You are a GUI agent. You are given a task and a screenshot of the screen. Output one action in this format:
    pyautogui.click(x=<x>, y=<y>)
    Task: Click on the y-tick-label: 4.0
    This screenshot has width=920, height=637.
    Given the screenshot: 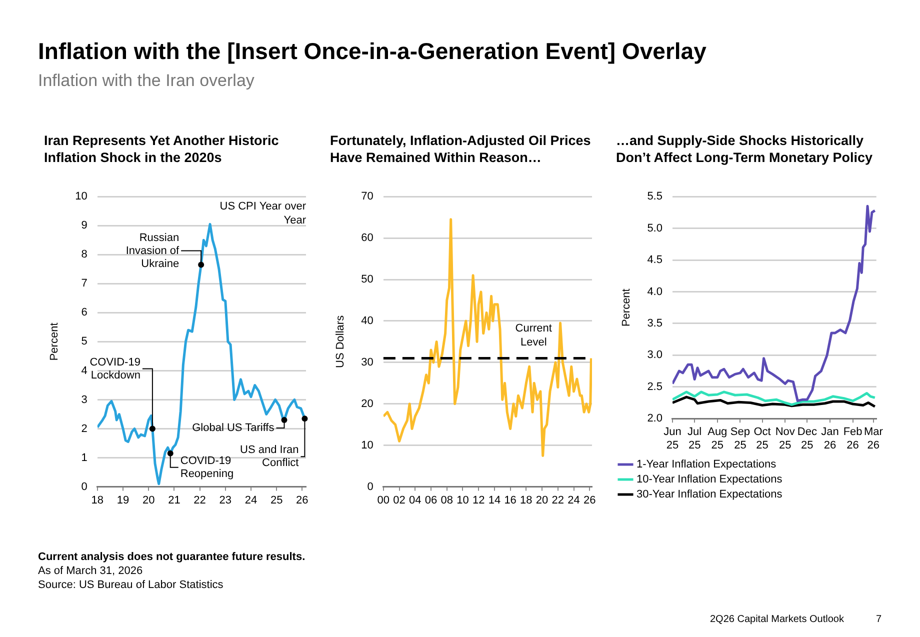 What is the action you would take?
    pyautogui.click(x=654, y=292)
    